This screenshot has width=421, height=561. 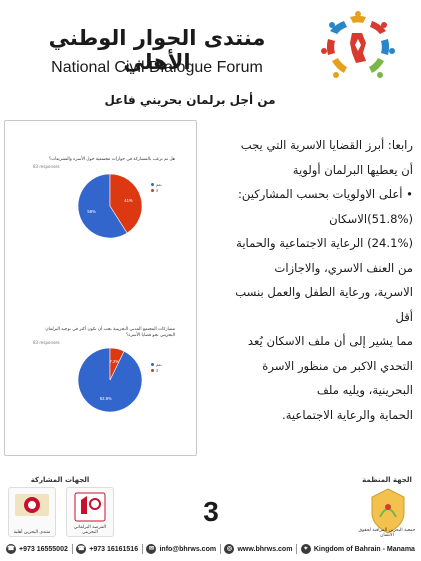 I want to click on contact-phone-2: ☎ +973 16161516, so click(x=107, y=549).